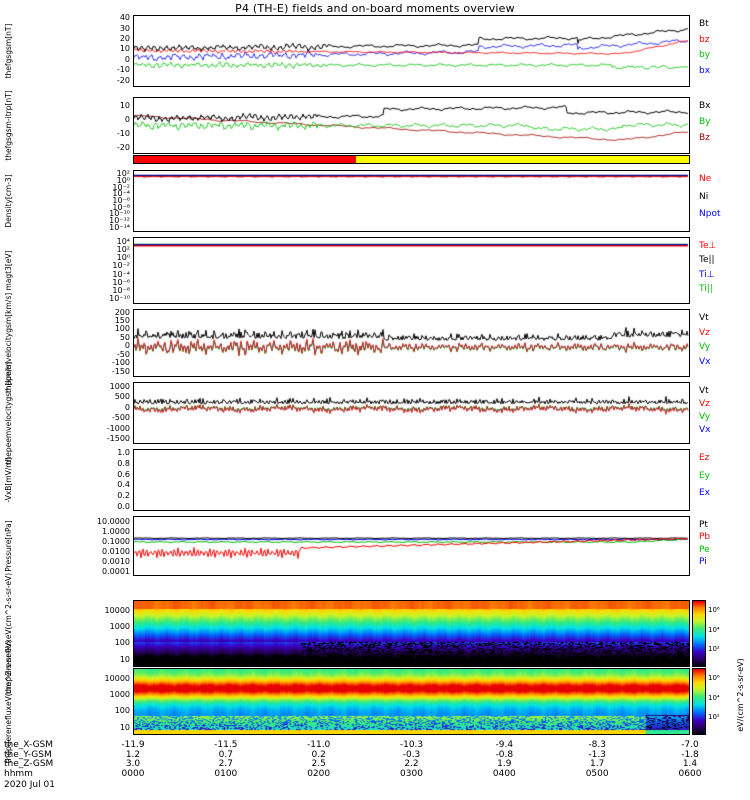  Describe the element at coordinates (690, 754) in the screenshot. I see `axis-value-the-y-gsm-6: -1.8` at that location.